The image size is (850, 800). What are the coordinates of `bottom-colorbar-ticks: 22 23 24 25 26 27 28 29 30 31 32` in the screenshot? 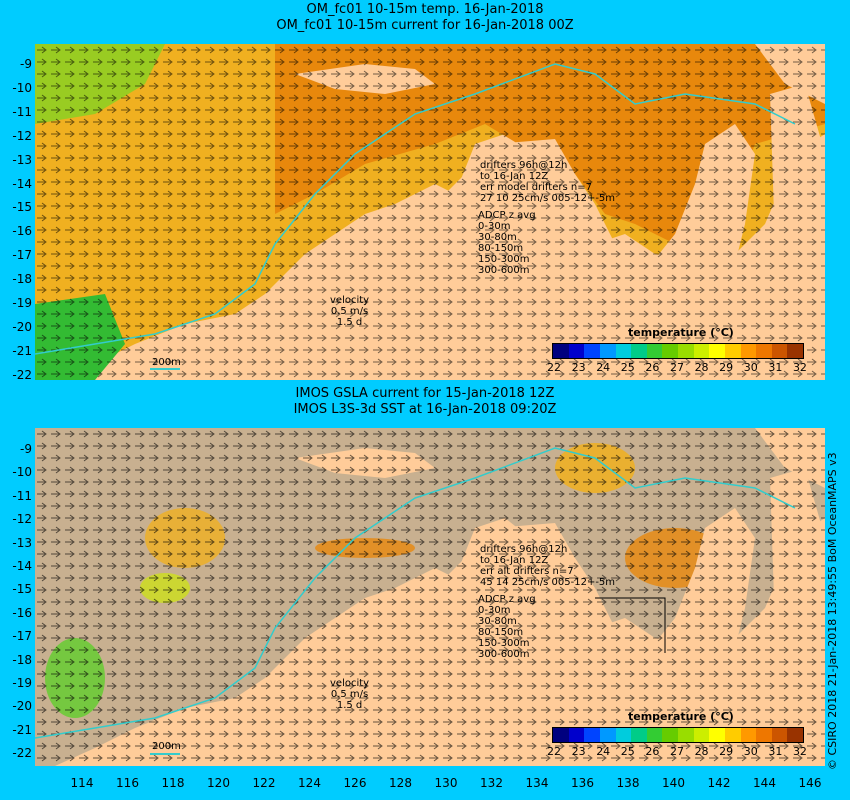 It's located at (677, 751).